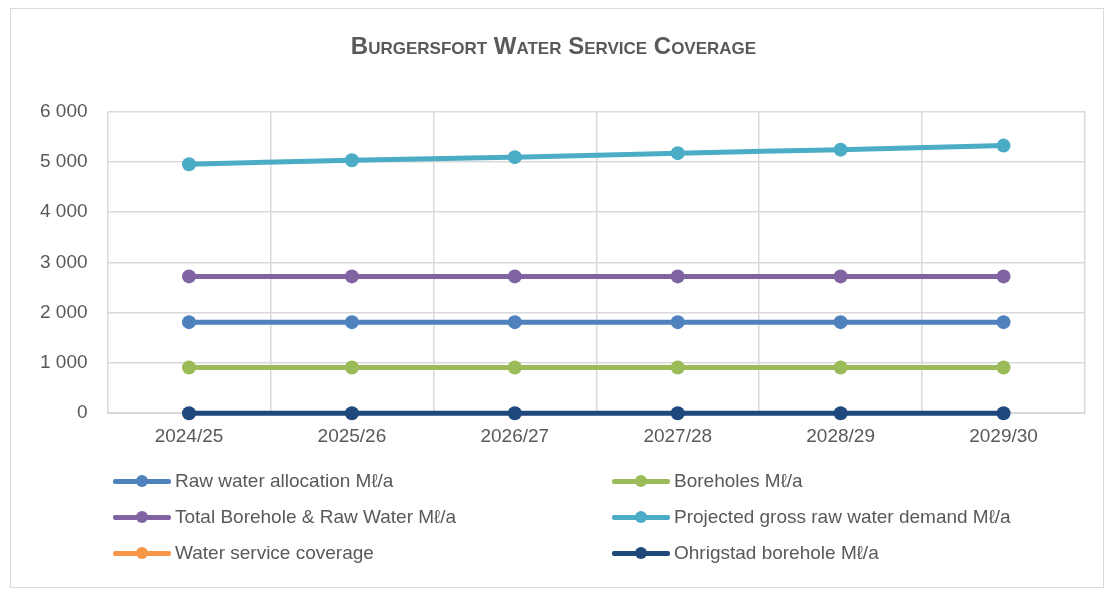 This screenshot has width=1107, height=590. I want to click on legend-label: Total Borehole & Raw Water Mℓ/a, so click(316, 517).